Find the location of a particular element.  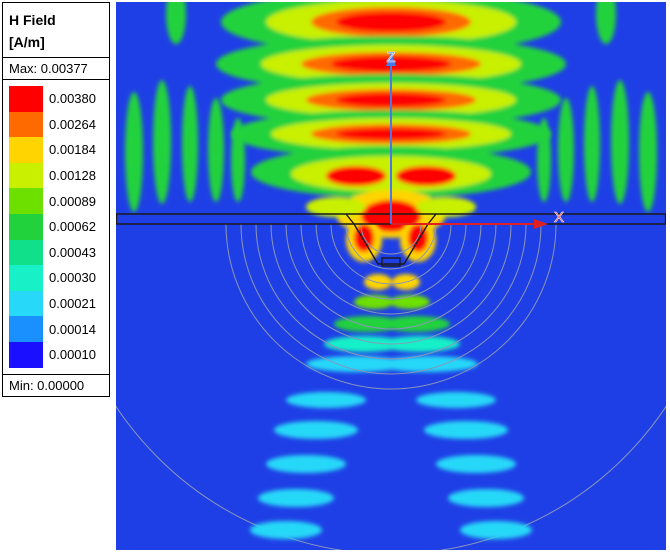

legend-scale-value: 0.00043 is located at coordinates (72, 252).